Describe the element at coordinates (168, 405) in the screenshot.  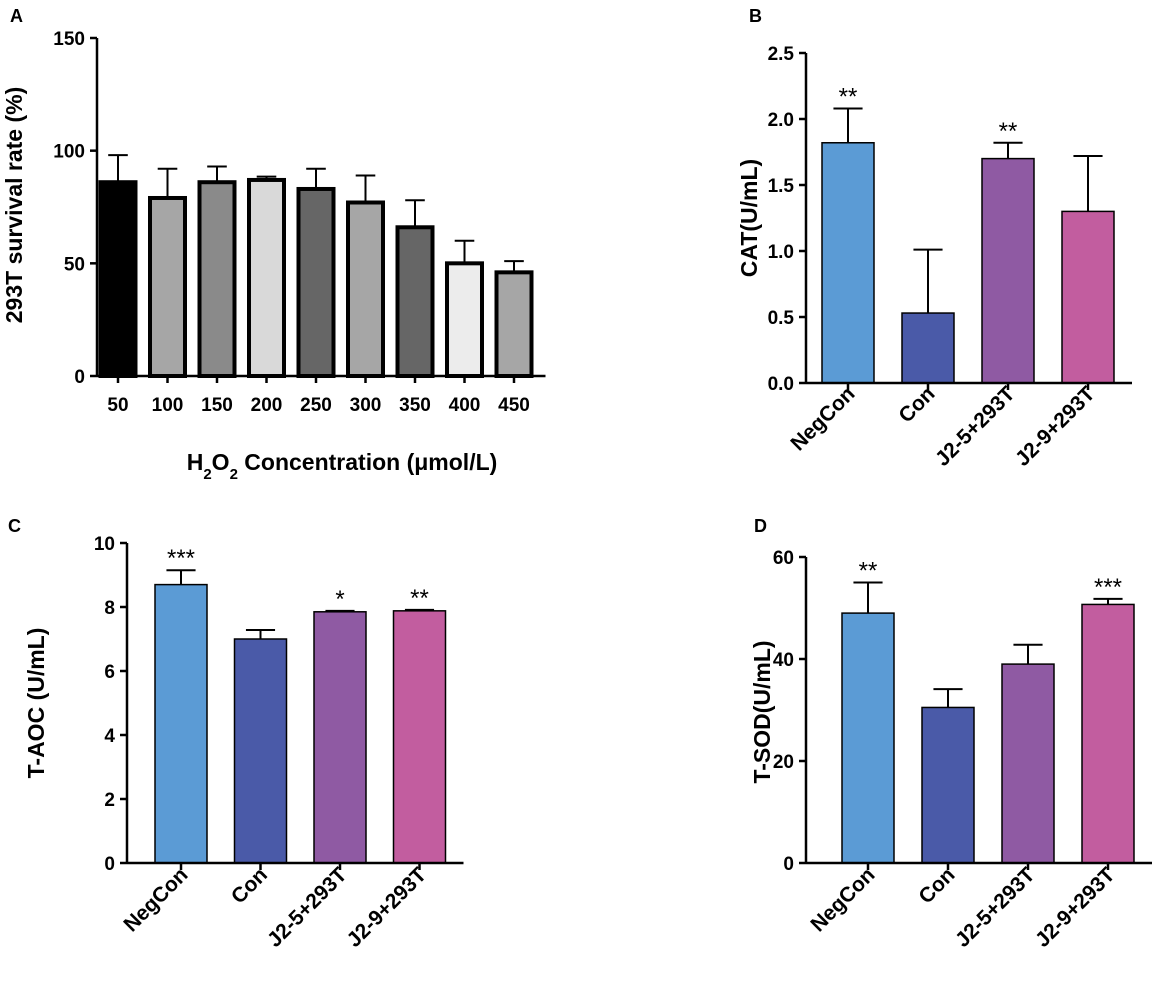
I see `panel-a-xtick-label-1: 100` at that location.